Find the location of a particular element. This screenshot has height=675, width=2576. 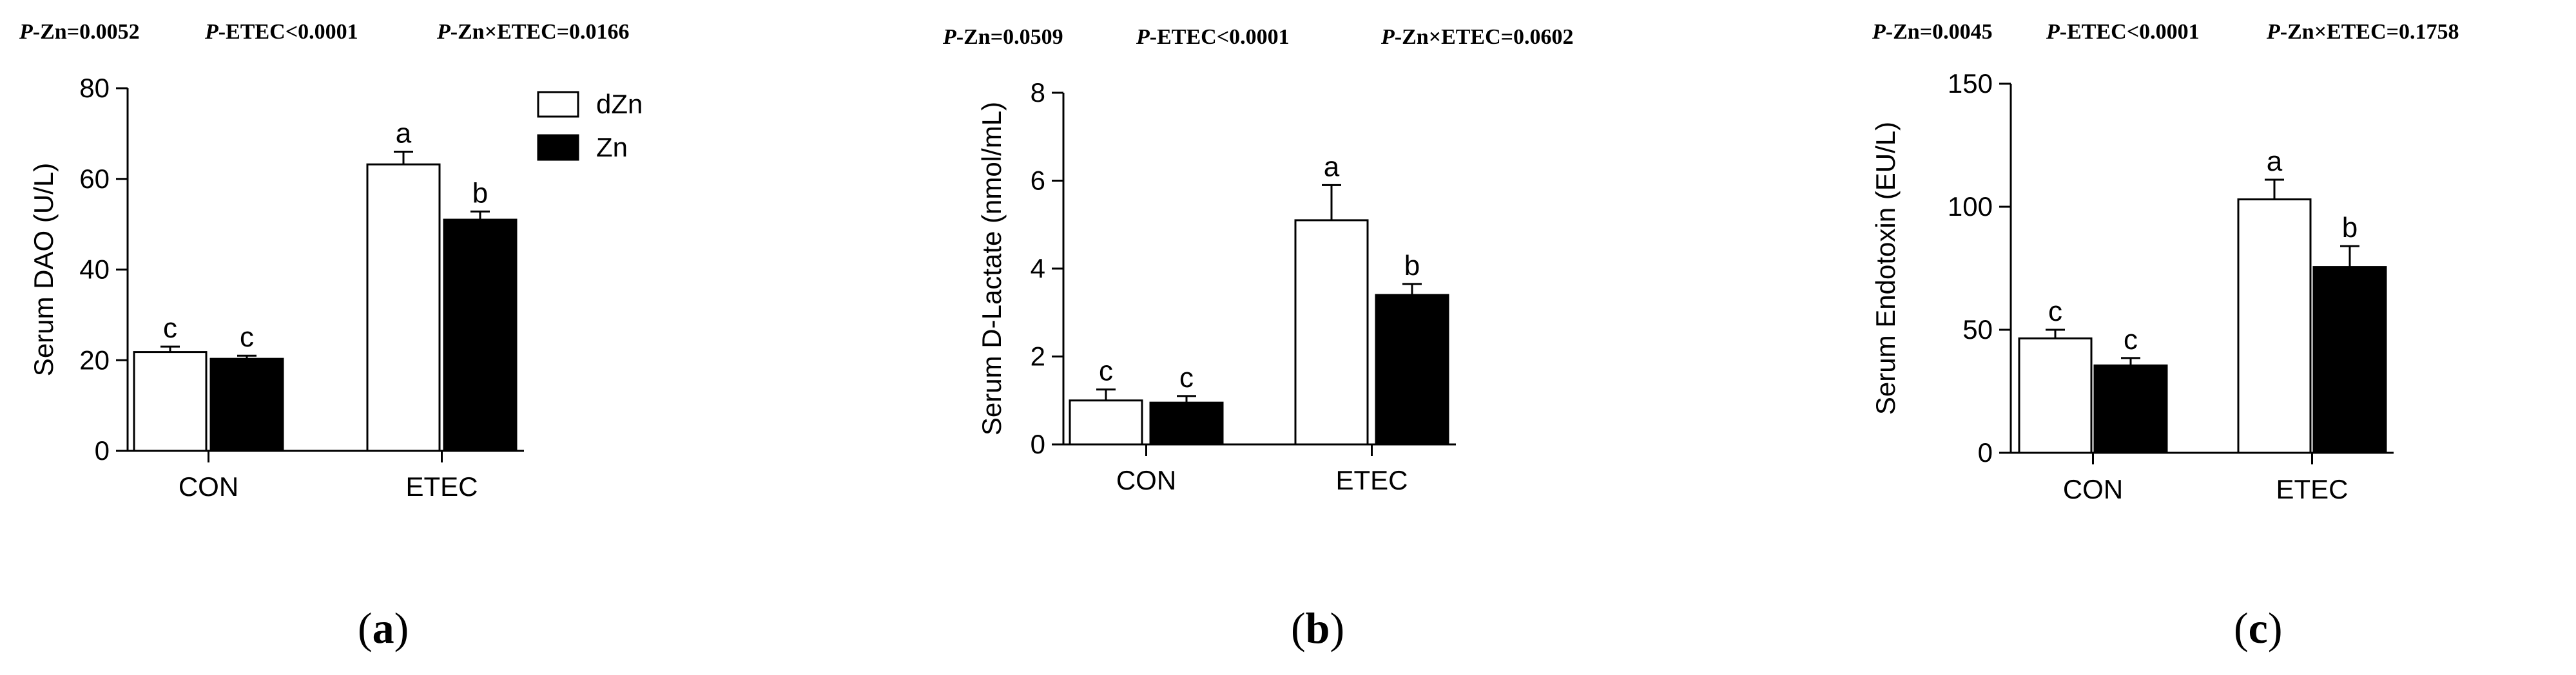

stat-p-zn-value: -Zn=0.0045 is located at coordinates (1939, 32).